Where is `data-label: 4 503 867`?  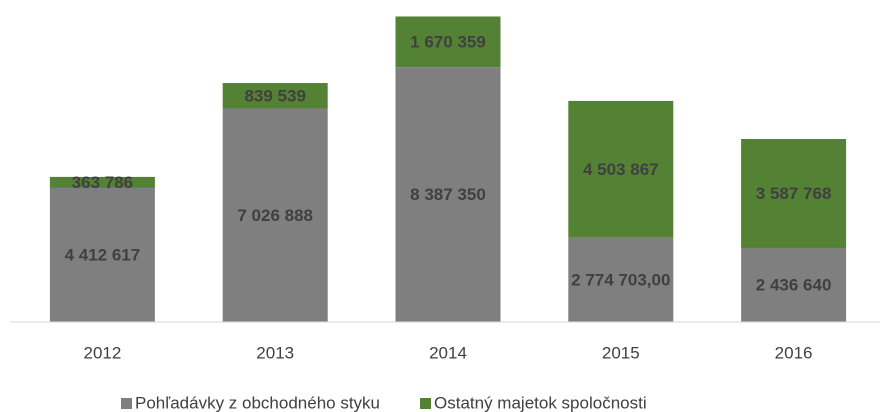
data-label: 4 503 867 is located at coordinates (621, 169).